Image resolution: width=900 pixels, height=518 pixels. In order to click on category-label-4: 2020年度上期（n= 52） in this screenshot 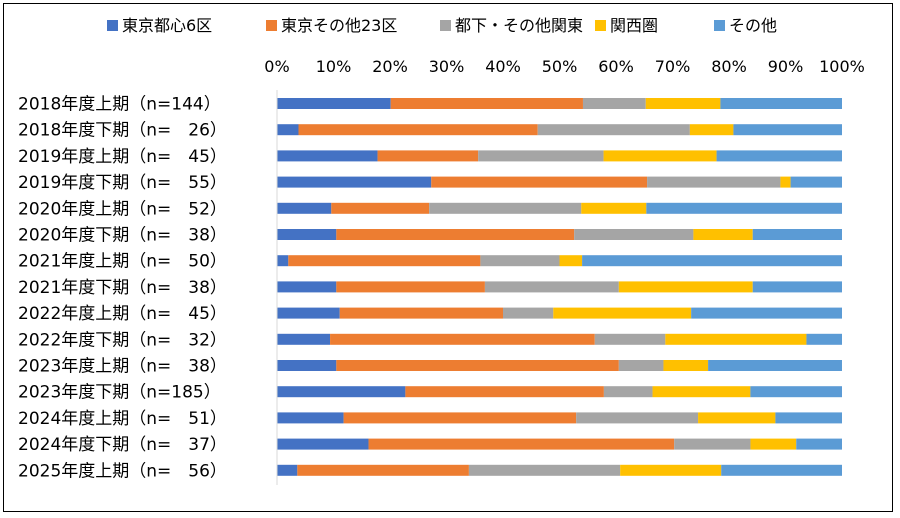, I will do `click(122, 209)`.